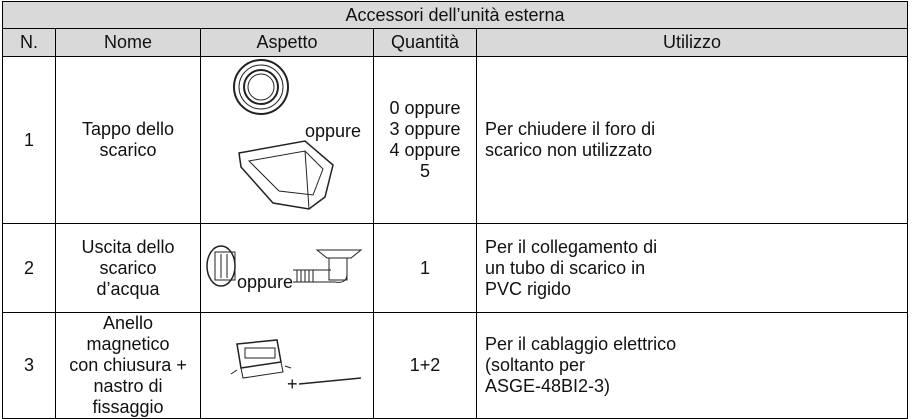 The height and width of the screenshot is (419, 912). What do you see at coordinates (425, 129) in the screenshot?
I see `text-line: 3 oppure` at bounding box center [425, 129].